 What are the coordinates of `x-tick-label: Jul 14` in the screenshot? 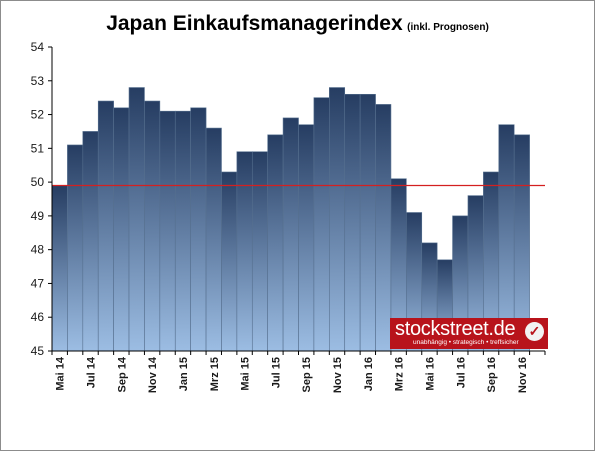 It's located at (92, 372).